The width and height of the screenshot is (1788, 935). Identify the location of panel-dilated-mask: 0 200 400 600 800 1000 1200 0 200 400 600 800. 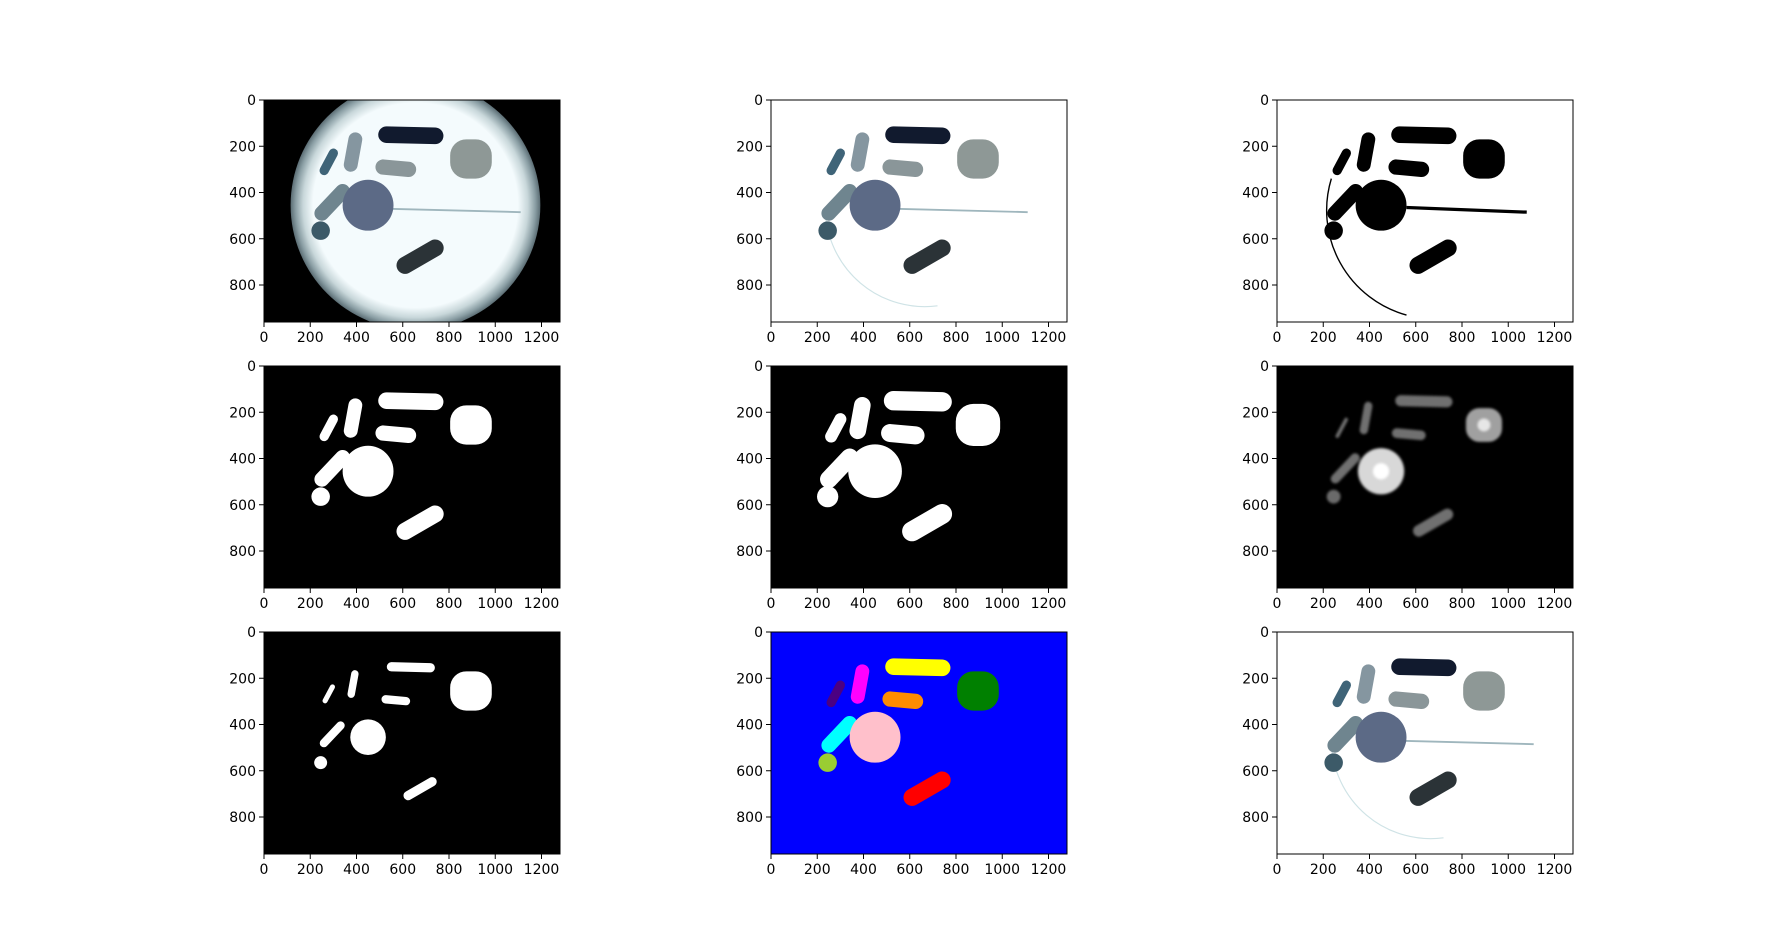
(902, 485).